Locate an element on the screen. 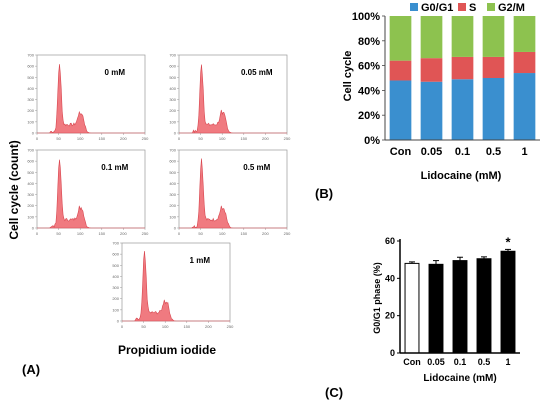  histogram-concentration-label: 0.05 mM is located at coordinates (257, 72).